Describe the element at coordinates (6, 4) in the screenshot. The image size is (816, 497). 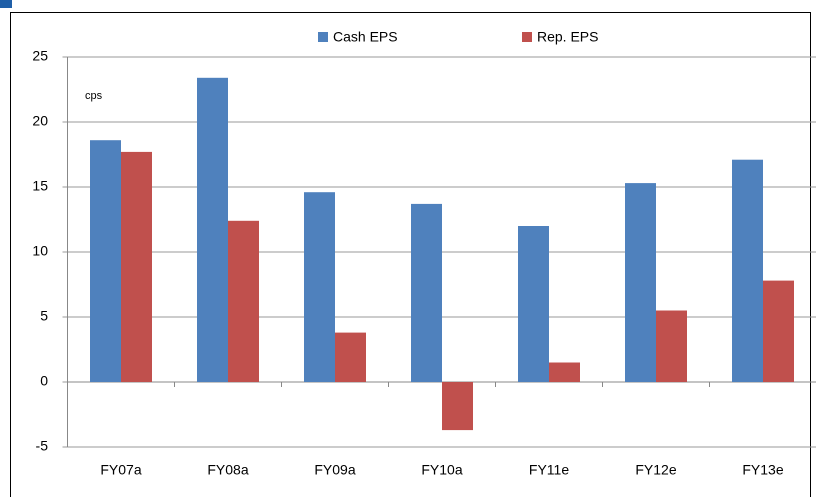
I see `header-accent` at that location.